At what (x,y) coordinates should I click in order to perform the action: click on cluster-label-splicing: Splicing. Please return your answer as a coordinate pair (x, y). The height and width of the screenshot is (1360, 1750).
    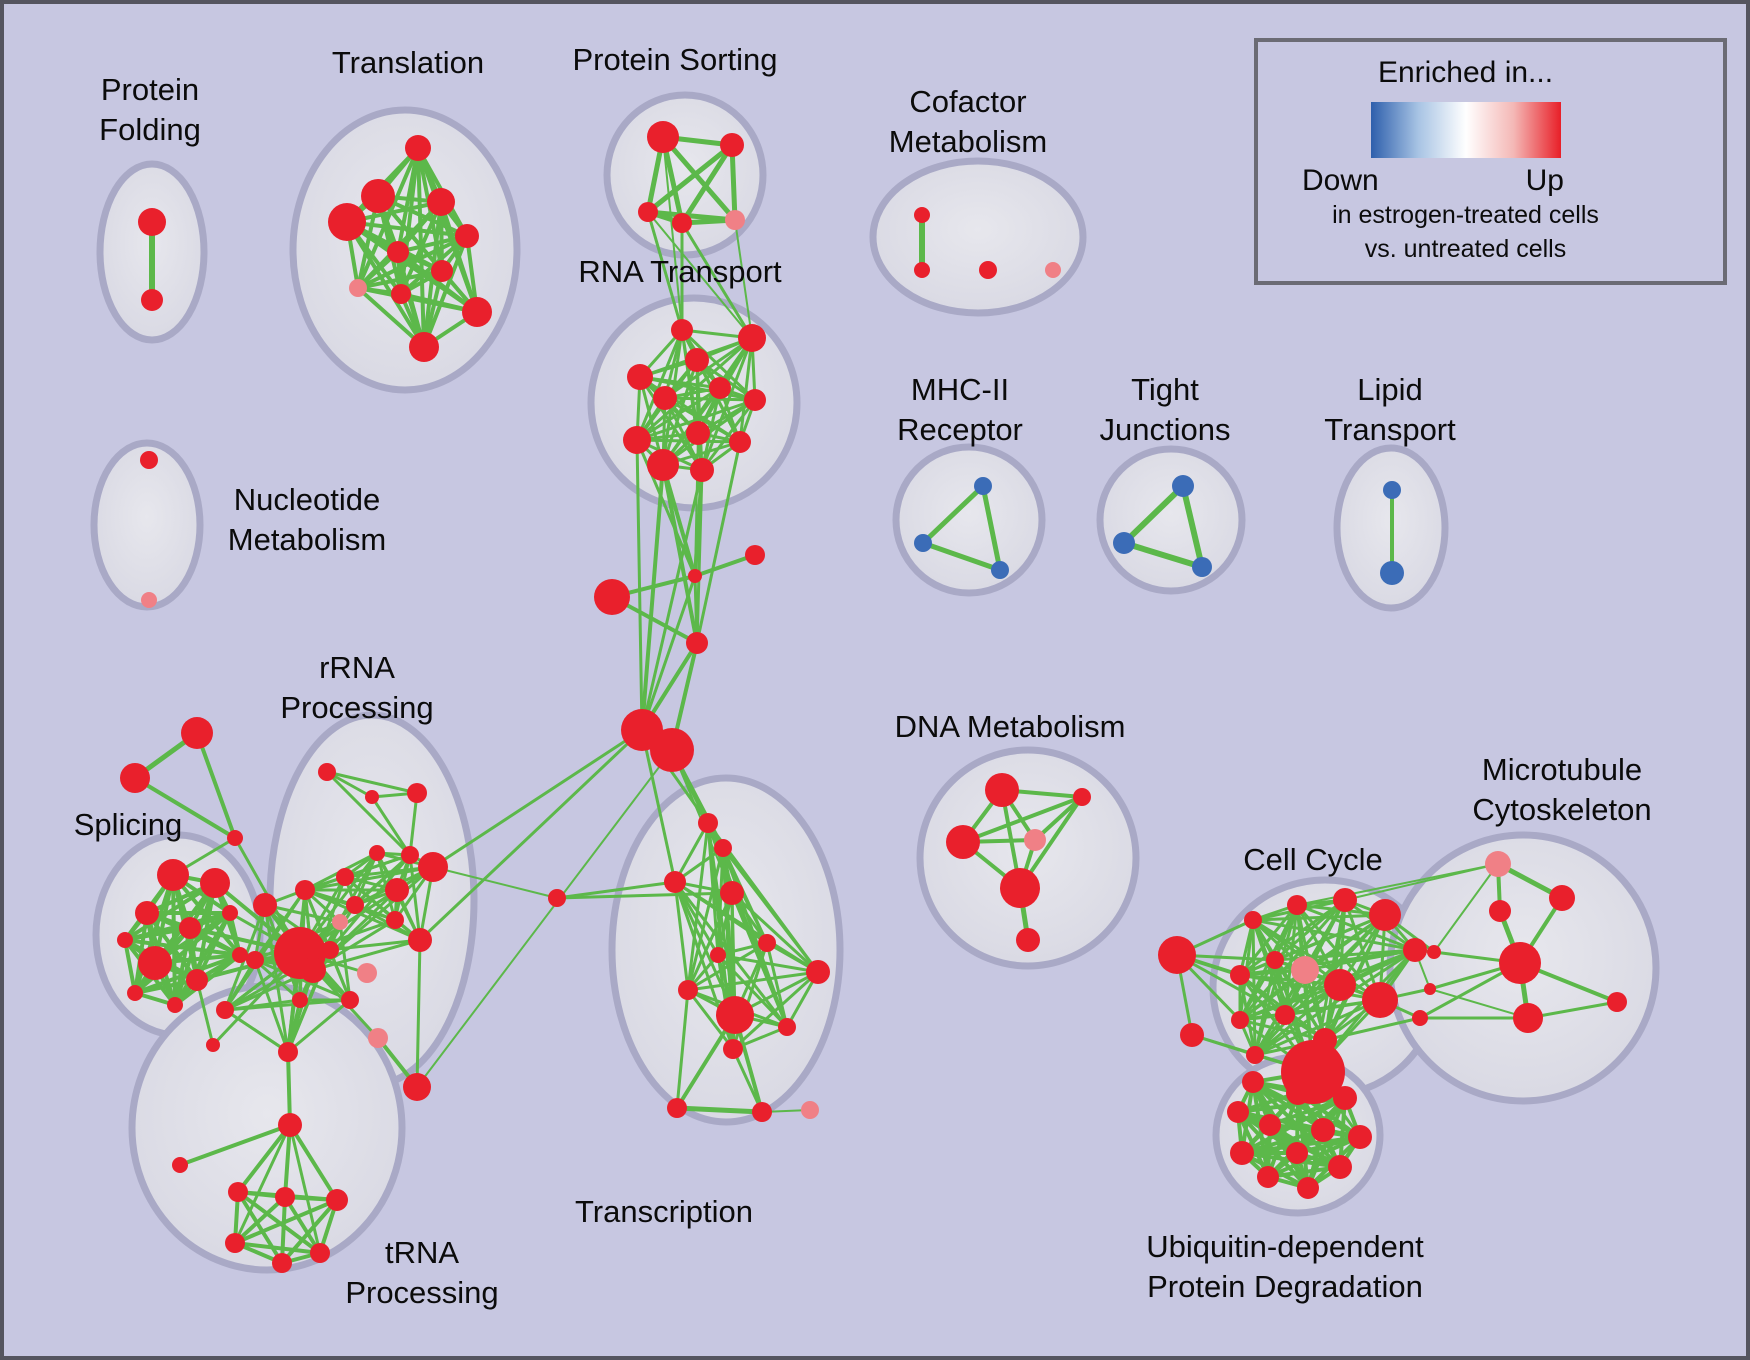
    Looking at the image, I should click on (128, 824).